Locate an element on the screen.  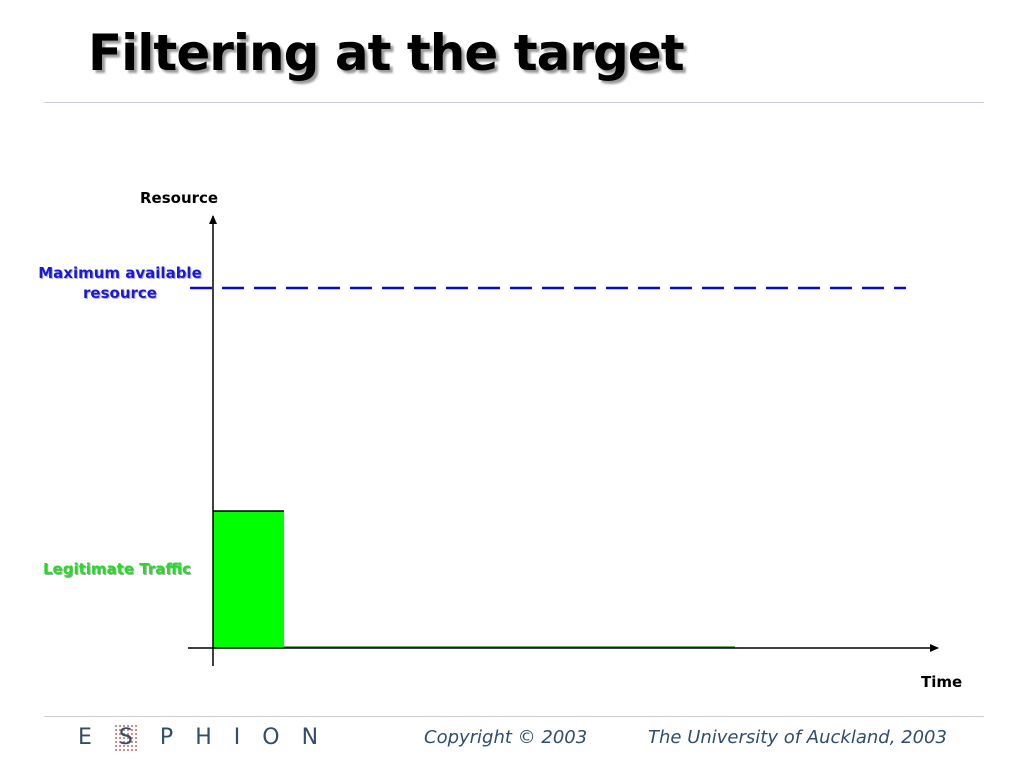
y-axis-label: Resource is located at coordinates (179, 198).